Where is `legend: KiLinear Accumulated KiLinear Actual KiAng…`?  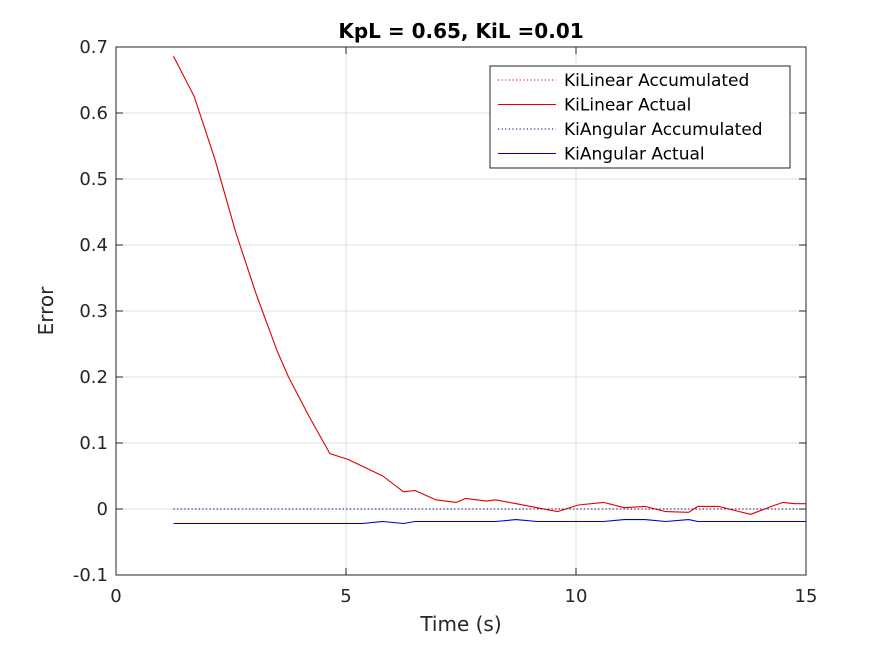
legend: KiLinear Accumulated KiLinear Actual KiAng… is located at coordinates (640, 117).